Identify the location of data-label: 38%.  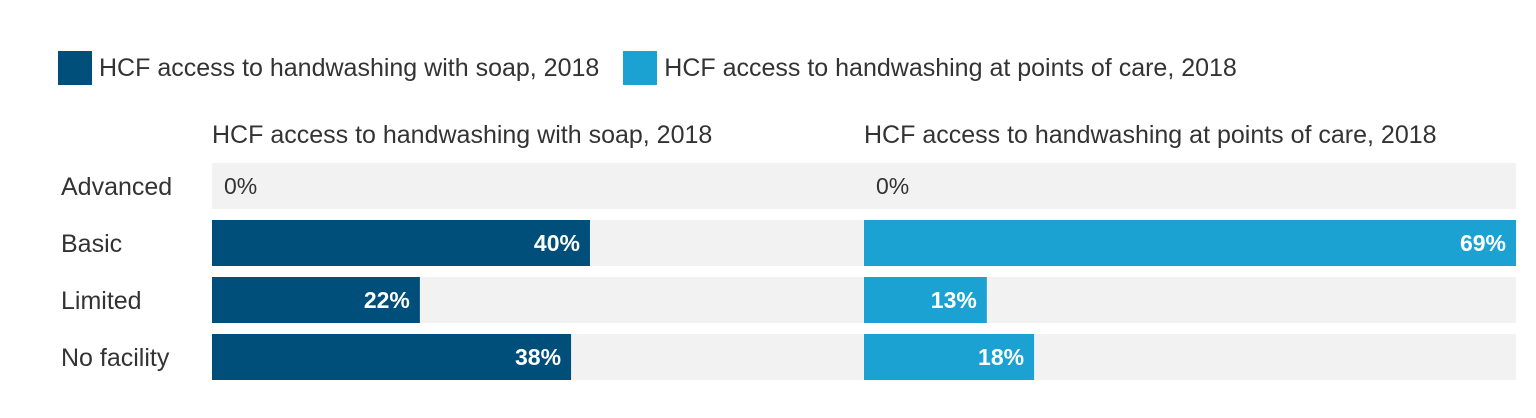
(538, 357).